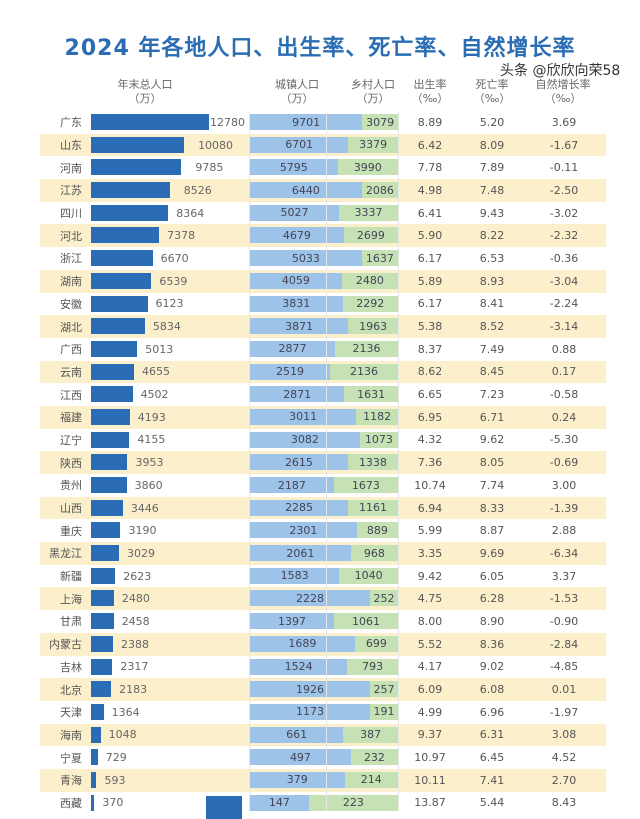 This screenshot has width=640, height=819. Describe the element at coordinates (564, 417) in the screenshot. I see `natural-growth-rate: 0.24` at that location.